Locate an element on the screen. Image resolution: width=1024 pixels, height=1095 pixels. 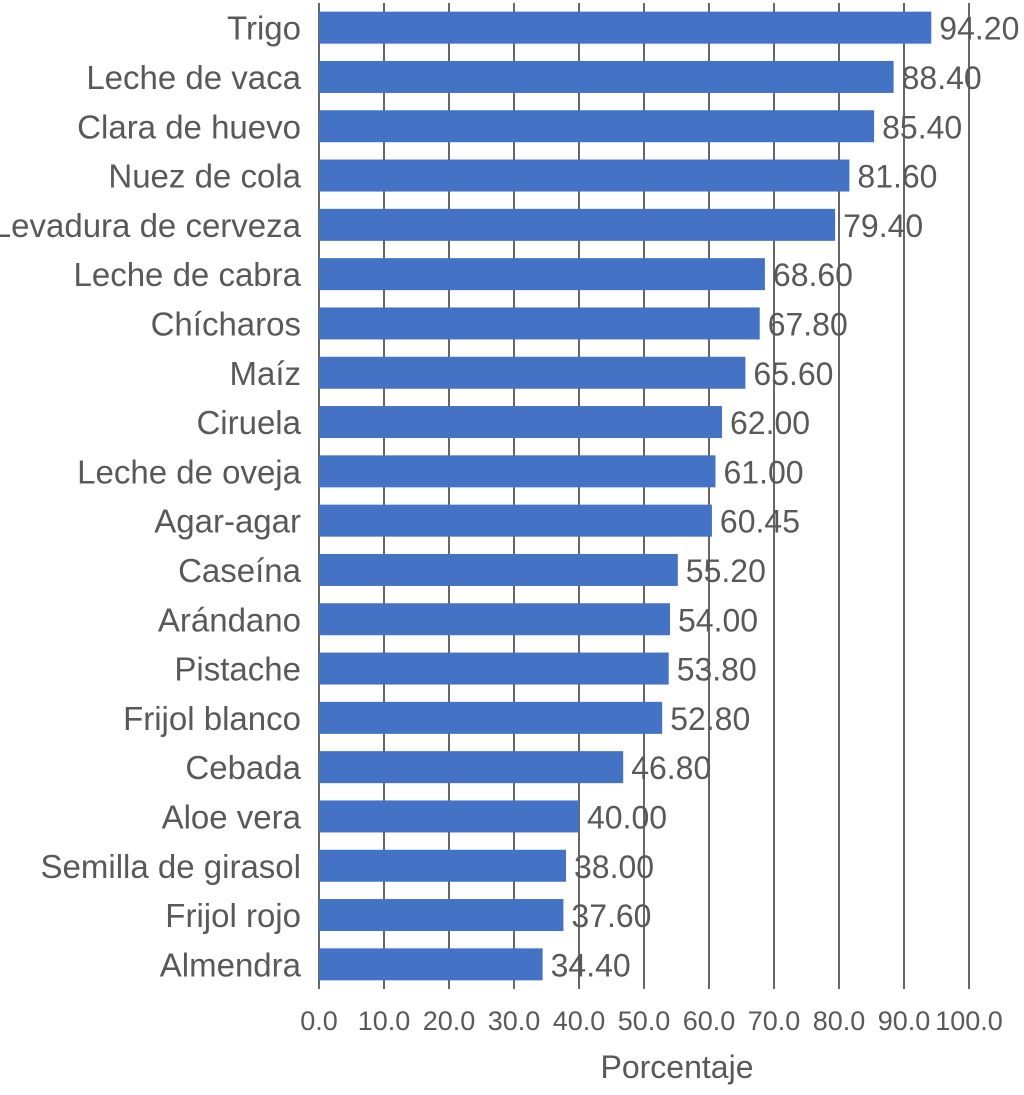
x-tick-label: 90.0 is located at coordinates (904, 1021).